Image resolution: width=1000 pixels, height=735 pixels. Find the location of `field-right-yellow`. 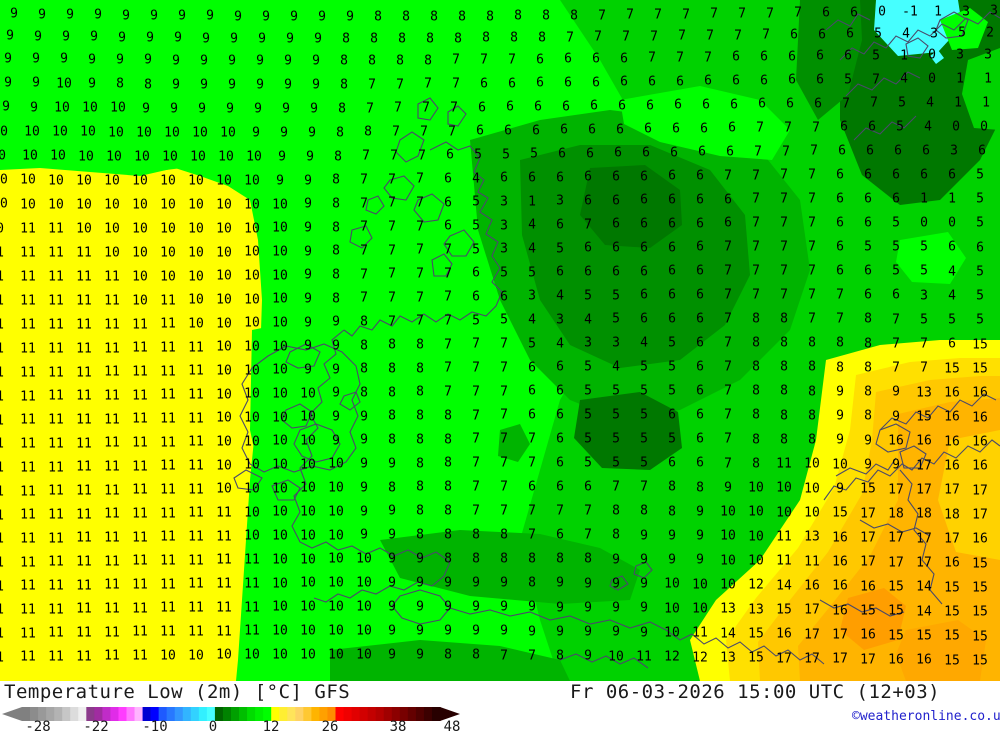

field-right-yellow is located at coordinates (969, 495).